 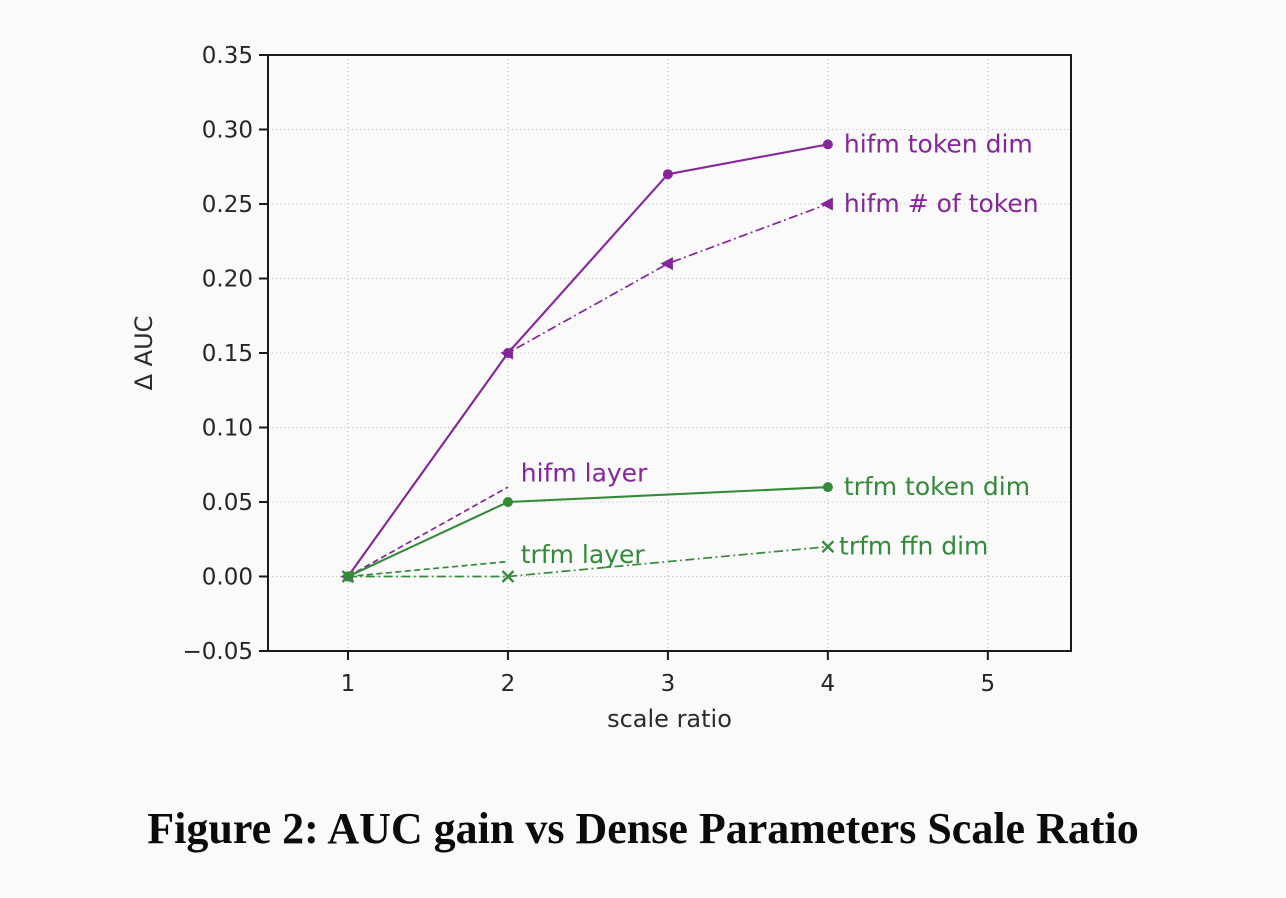 I want to click on x-tick-label: 1, so click(x=348, y=684).